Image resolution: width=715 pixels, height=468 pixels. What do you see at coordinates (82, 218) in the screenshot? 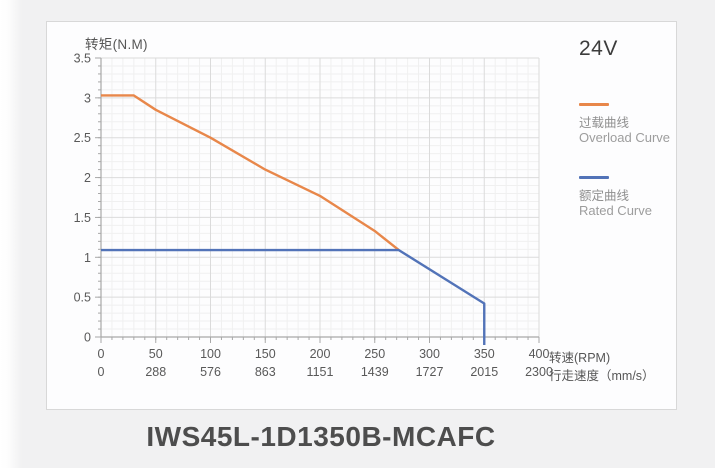
I see `svg-text: 1.5` at bounding box center [82, 218].